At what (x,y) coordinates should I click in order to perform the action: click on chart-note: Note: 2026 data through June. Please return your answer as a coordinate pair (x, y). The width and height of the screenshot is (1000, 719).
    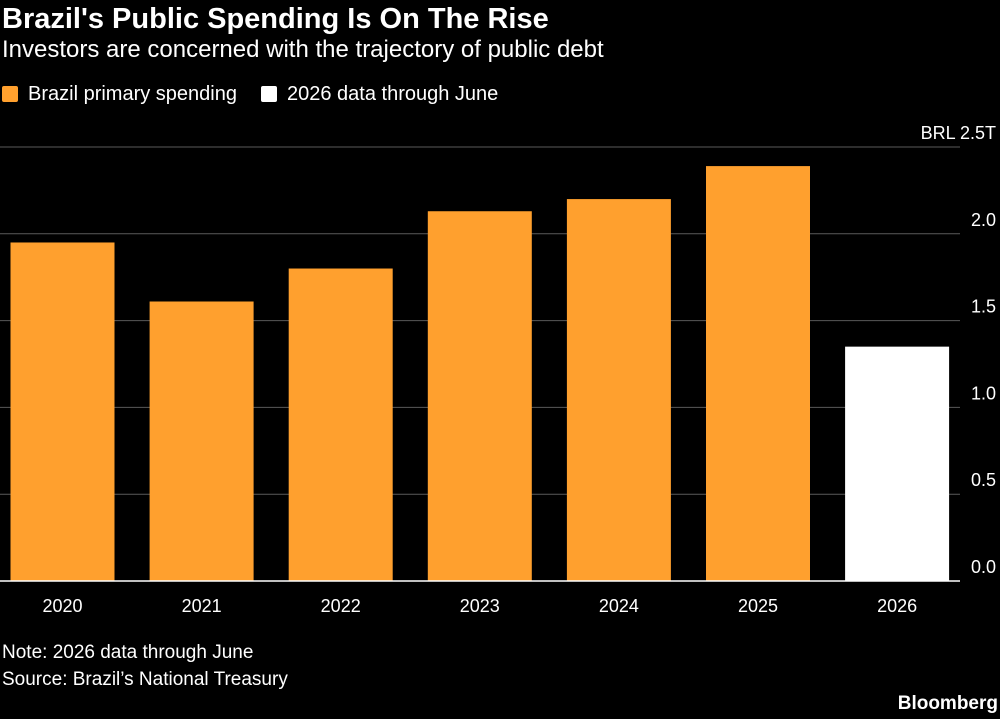
    Looking at the image, I should click on (128, 652).